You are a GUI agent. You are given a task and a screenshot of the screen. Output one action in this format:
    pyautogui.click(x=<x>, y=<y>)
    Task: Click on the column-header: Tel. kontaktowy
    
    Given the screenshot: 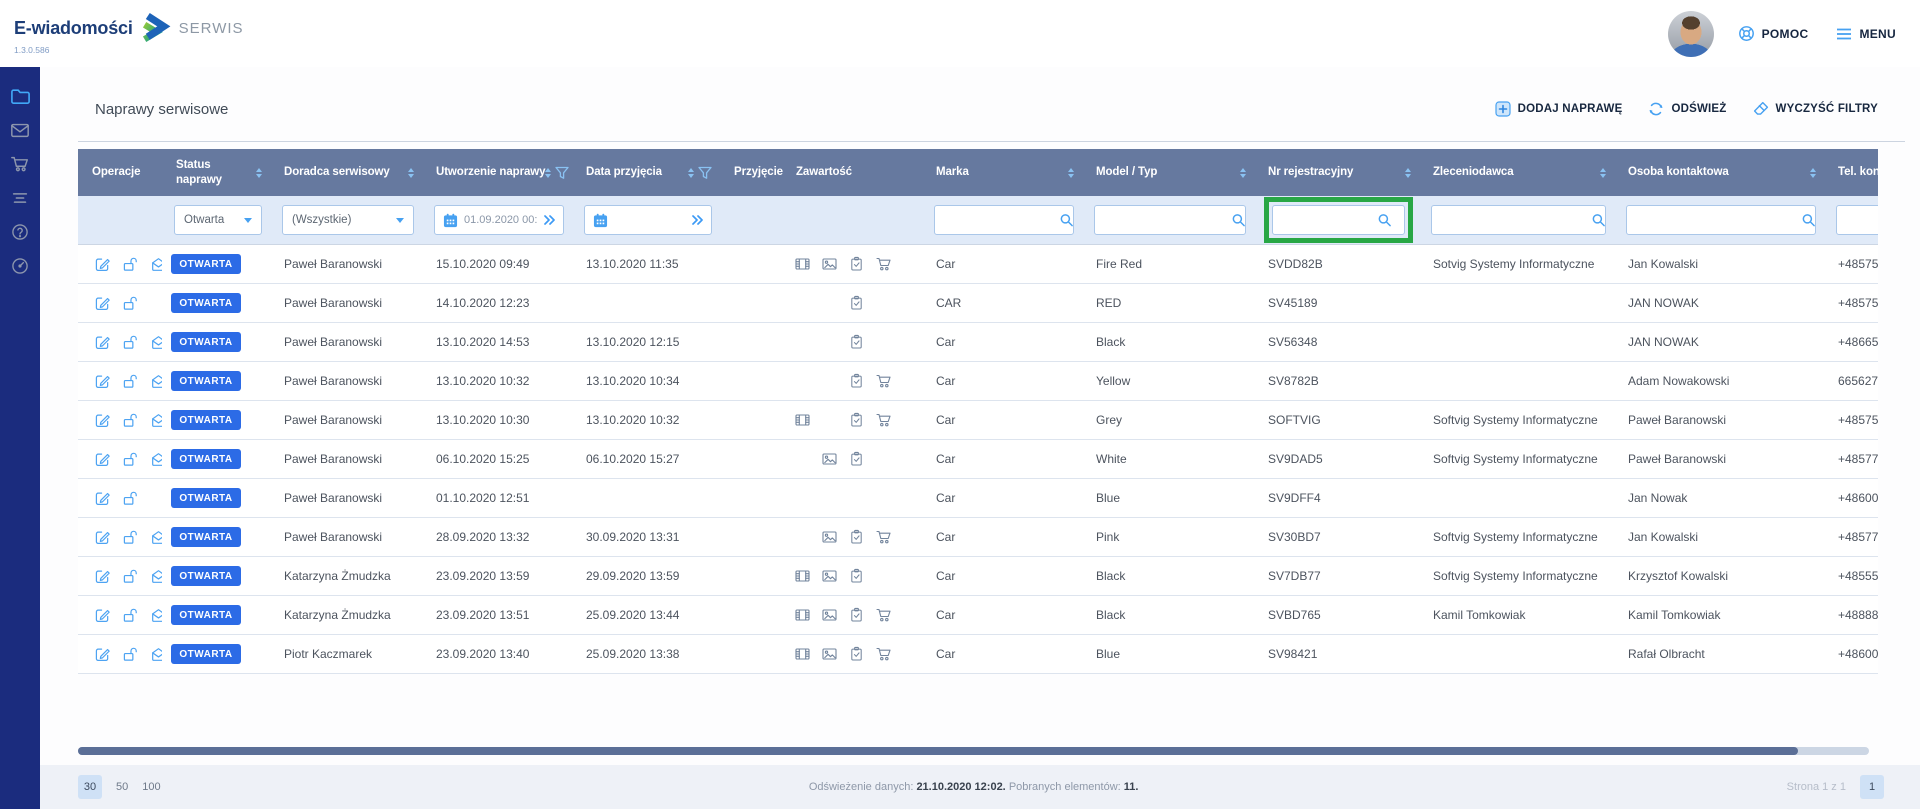 What is the action you would take?
    pyautogui.click(x=1851, y=172)
    